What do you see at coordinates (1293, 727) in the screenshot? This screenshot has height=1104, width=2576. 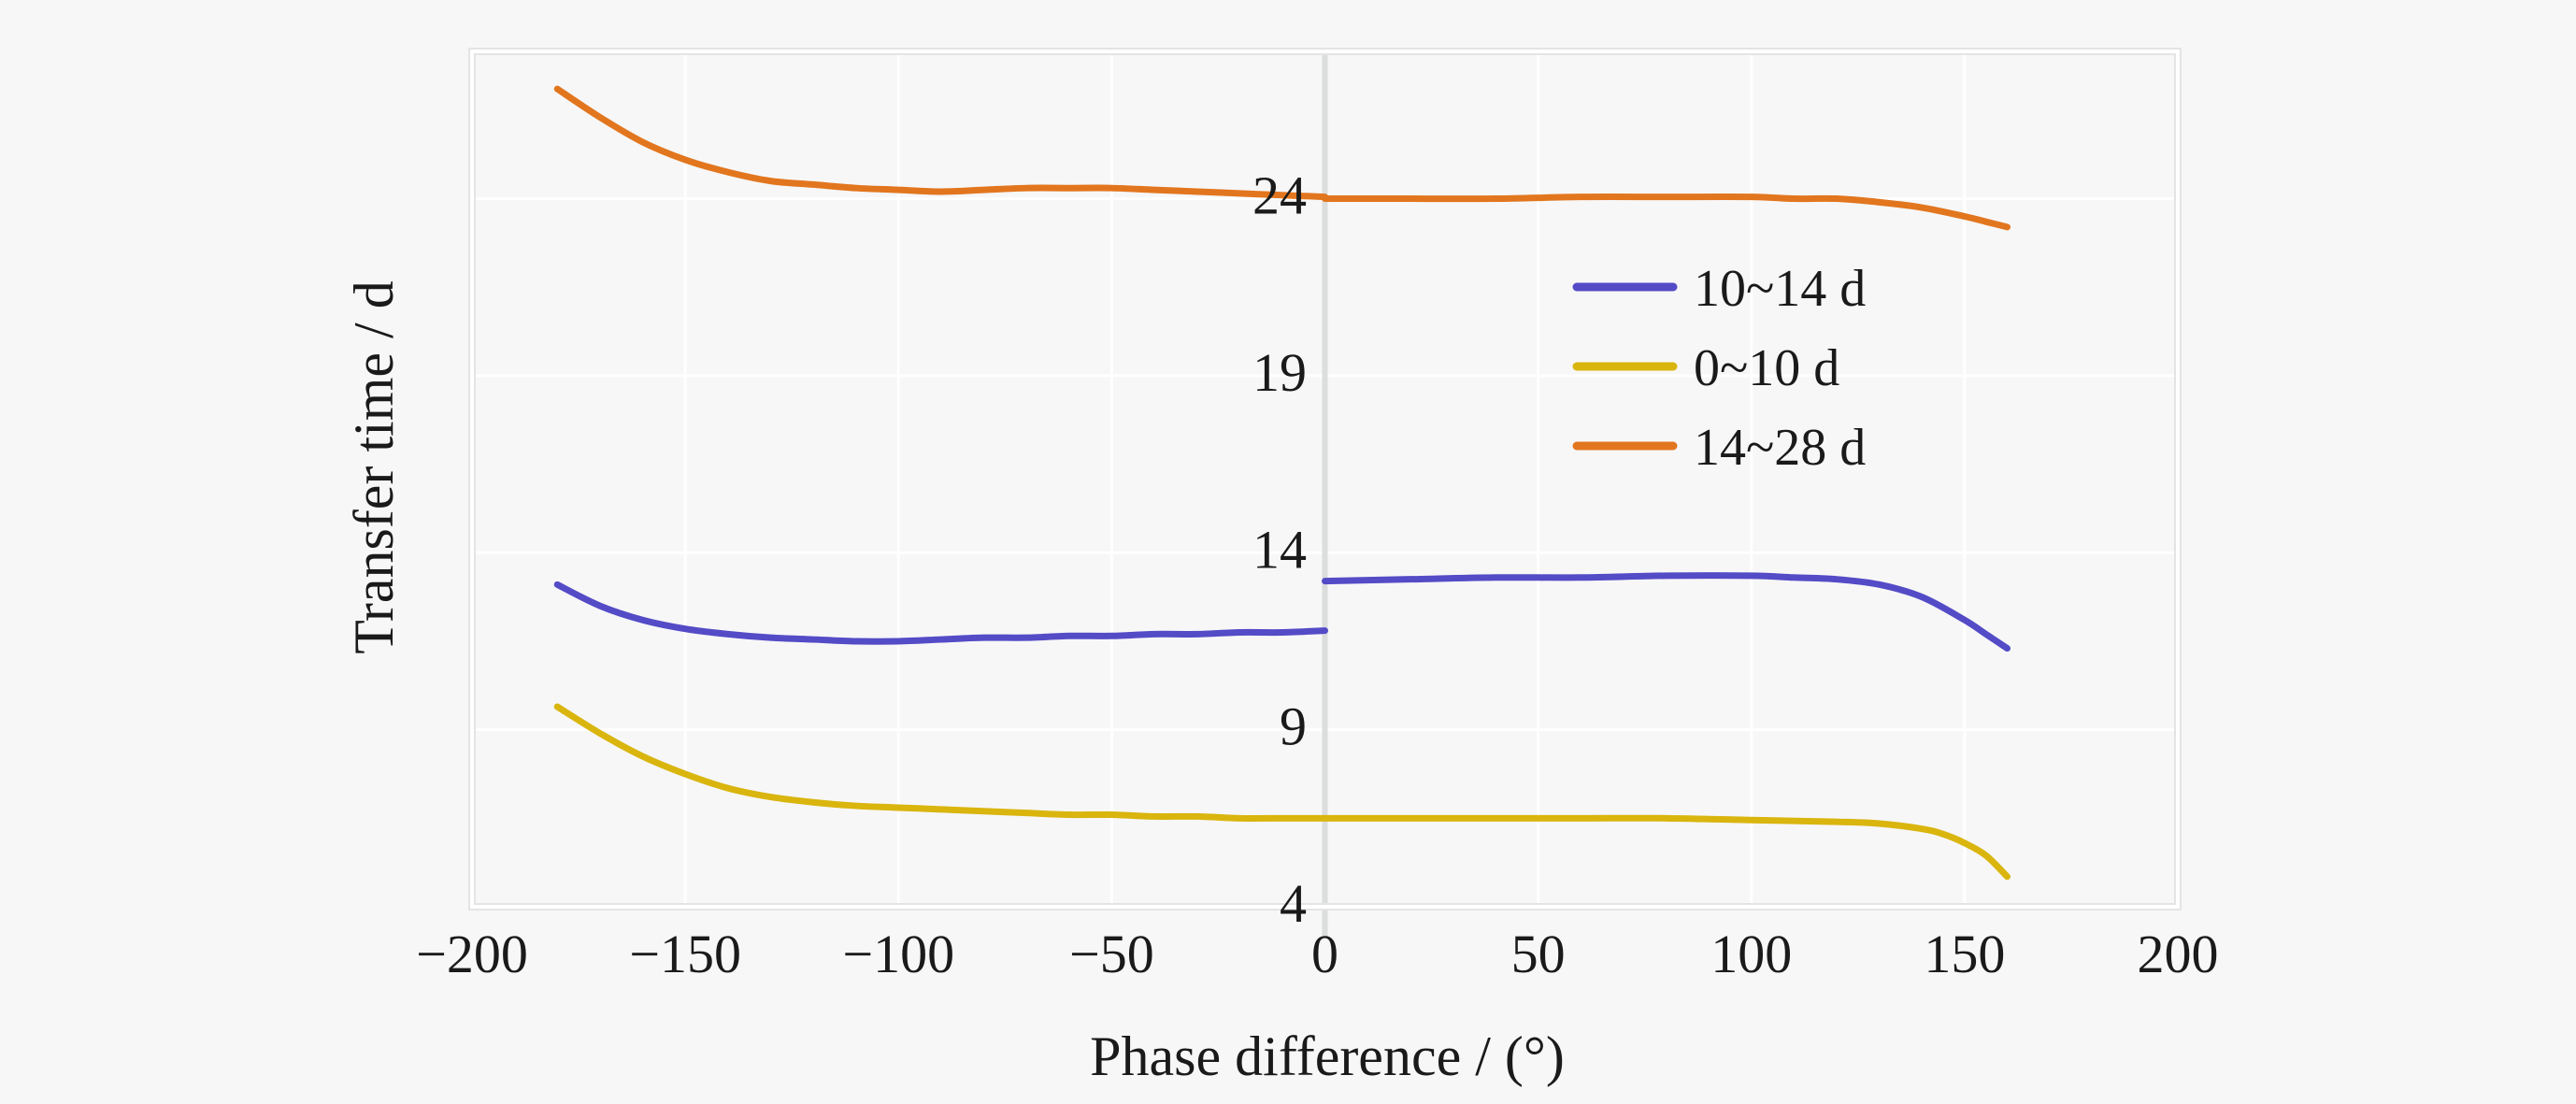 I see `y-tick-label: 9` at bounding box center [1293, 727].